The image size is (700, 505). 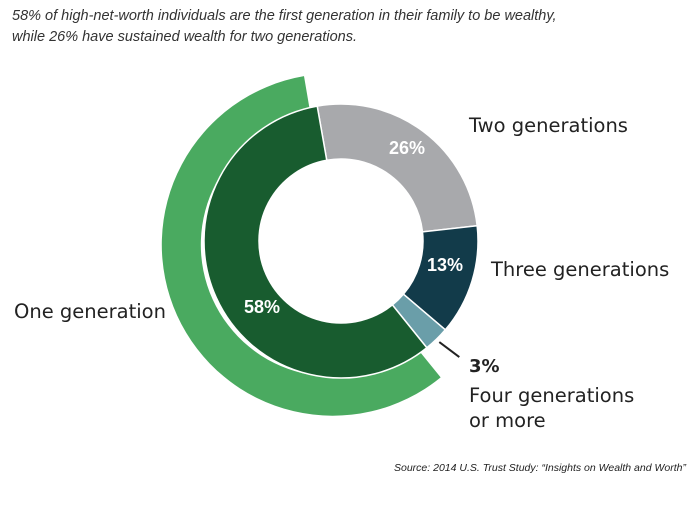 What do you see at coordinates (507, 420) in the screenshot?
I see `label-four-generations-line-2: or more` at bounding box center [507, 420].